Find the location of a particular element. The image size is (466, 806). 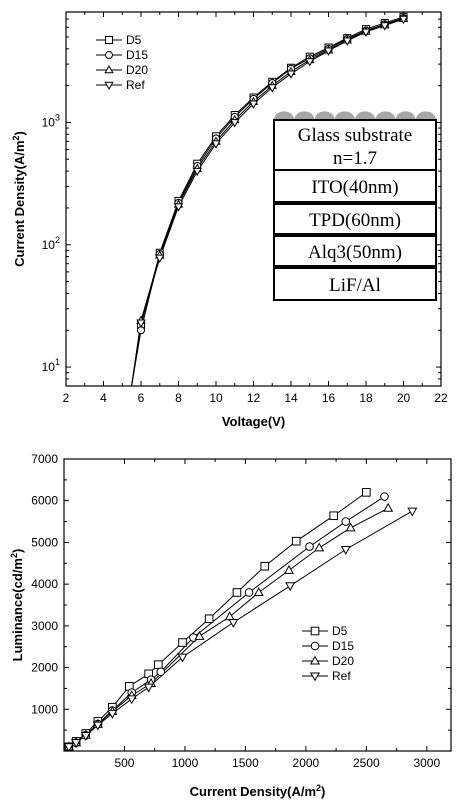

microlens-array is located at coordinates (355, 115).